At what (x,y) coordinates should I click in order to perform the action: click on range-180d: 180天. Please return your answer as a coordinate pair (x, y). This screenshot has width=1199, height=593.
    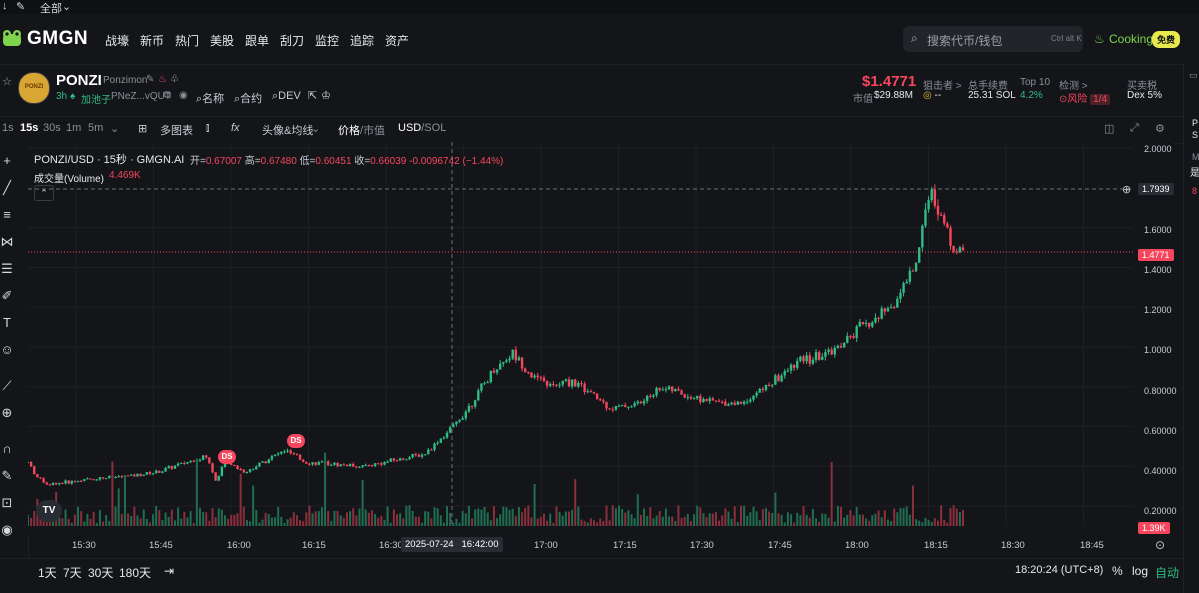
    Looking at the image, I should click on (135, 573).